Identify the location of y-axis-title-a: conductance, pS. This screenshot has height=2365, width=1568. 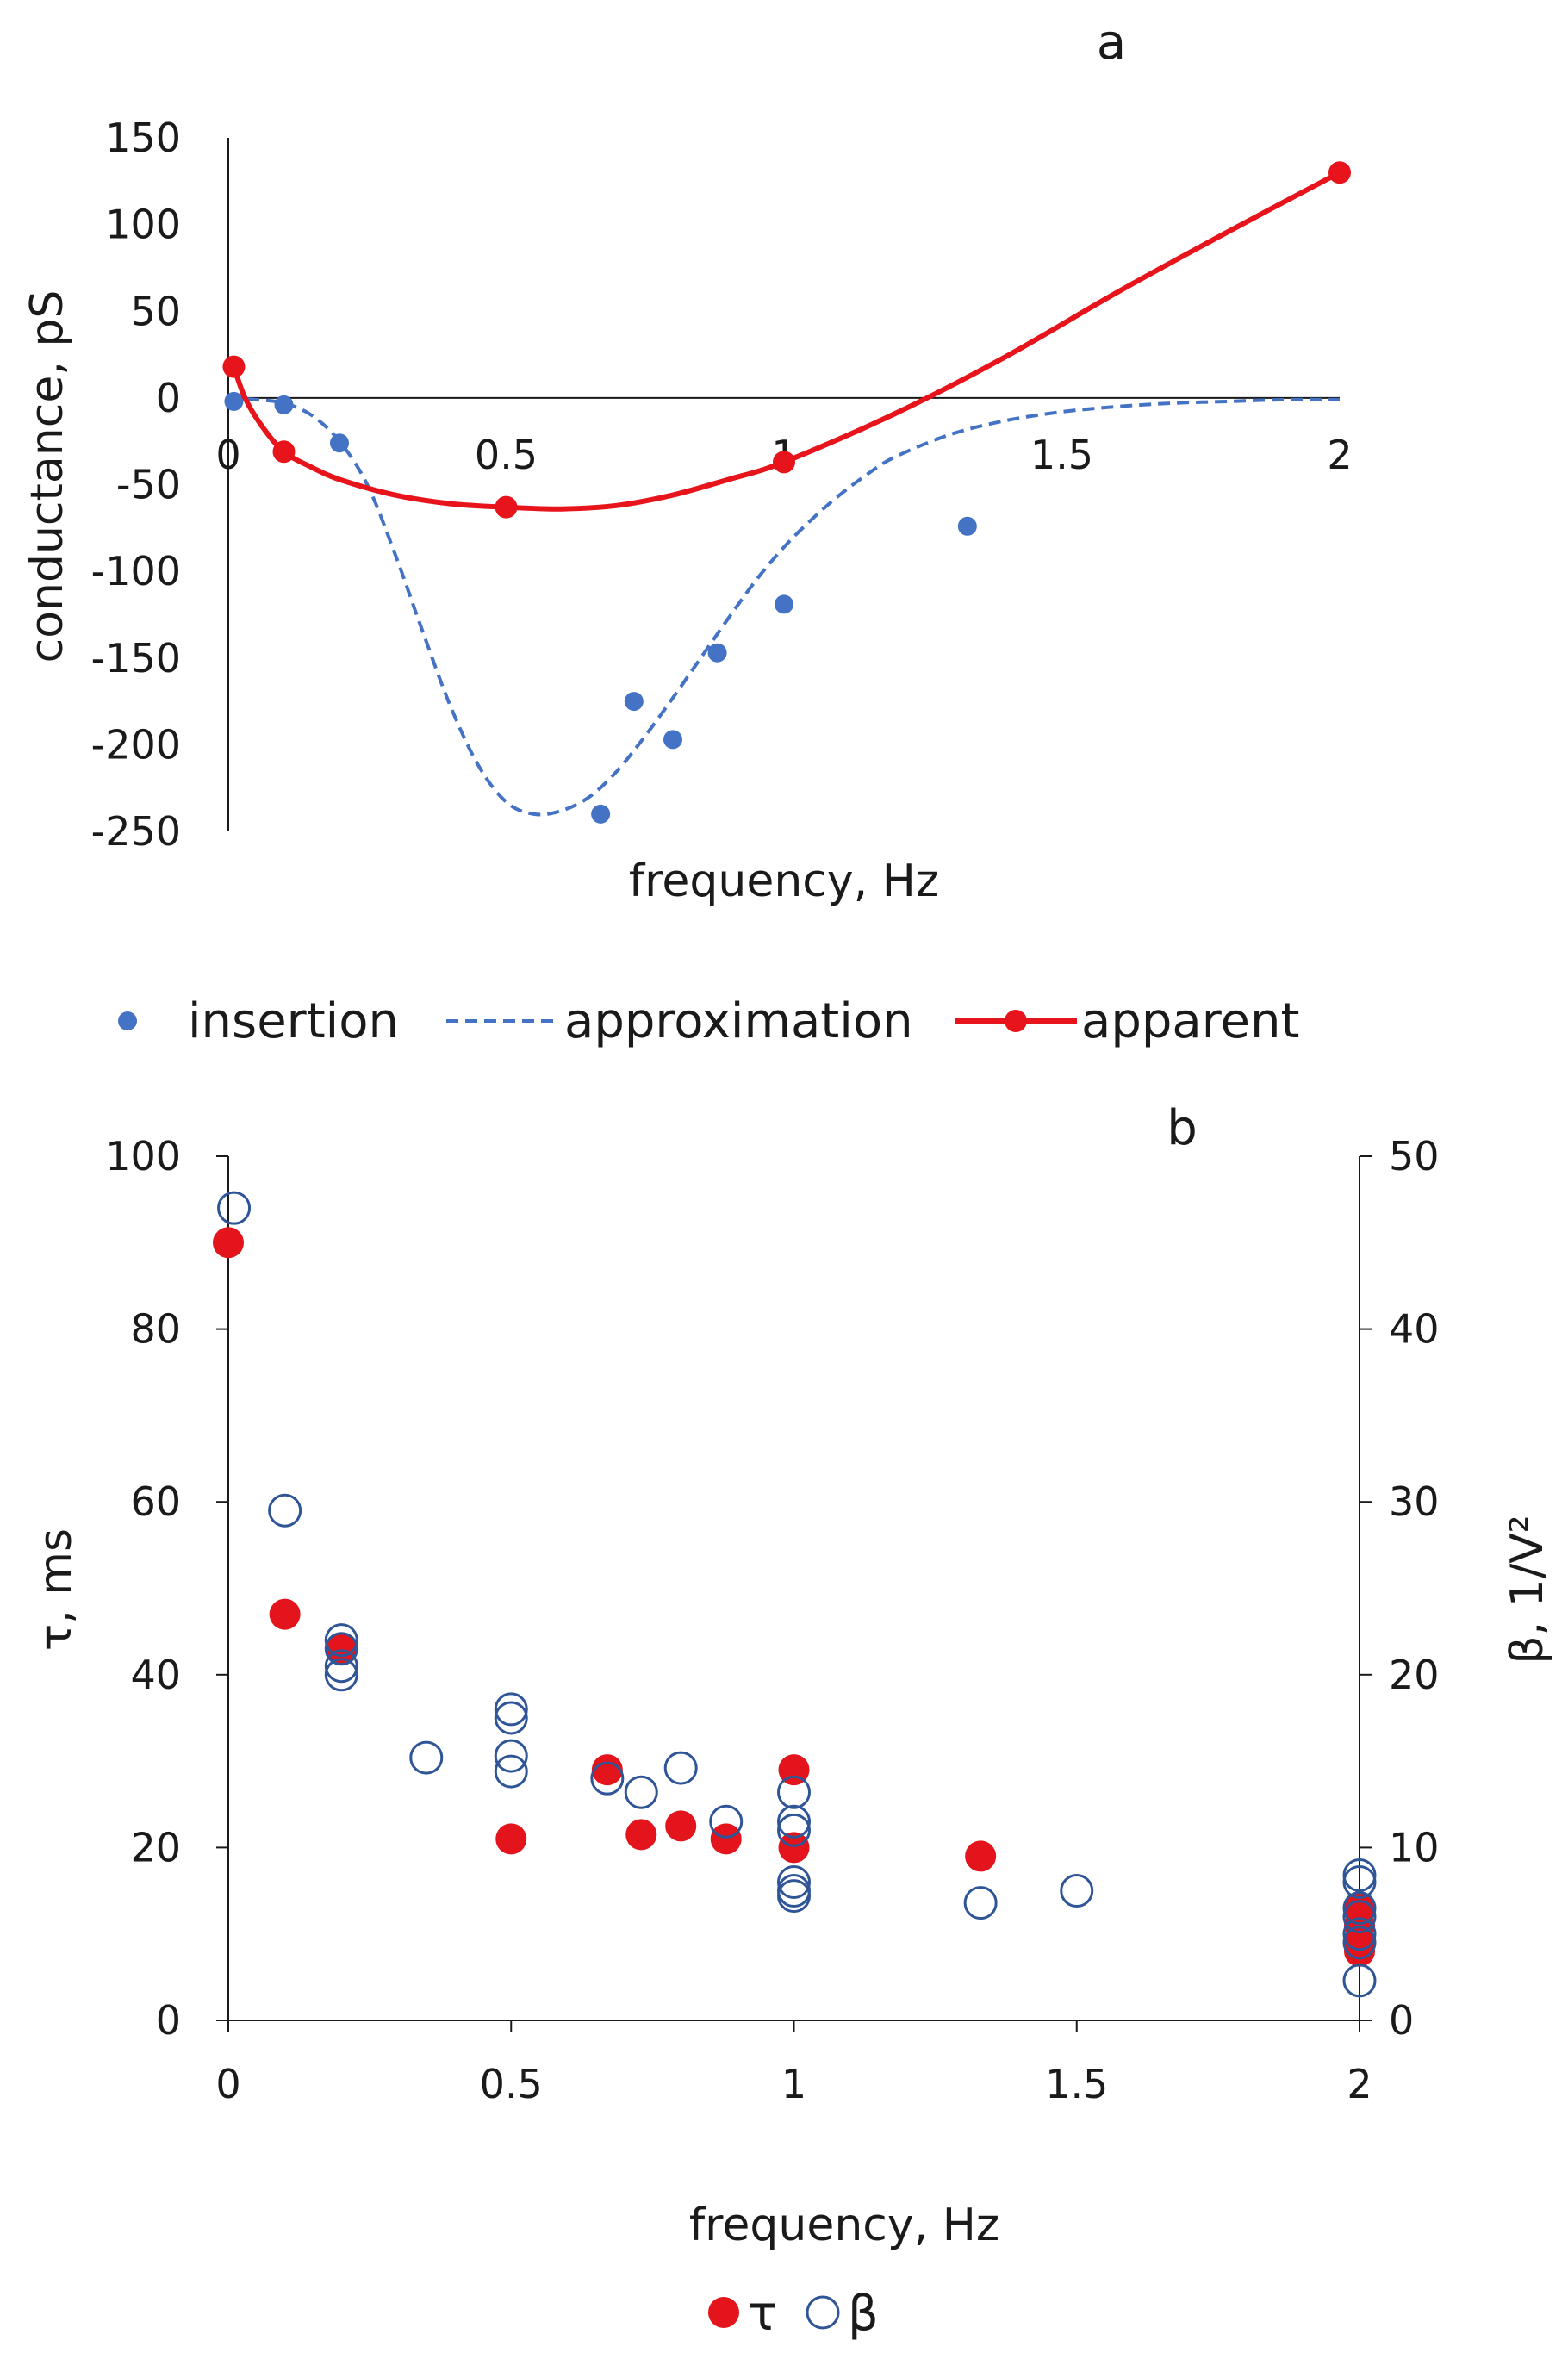
(48, 476).